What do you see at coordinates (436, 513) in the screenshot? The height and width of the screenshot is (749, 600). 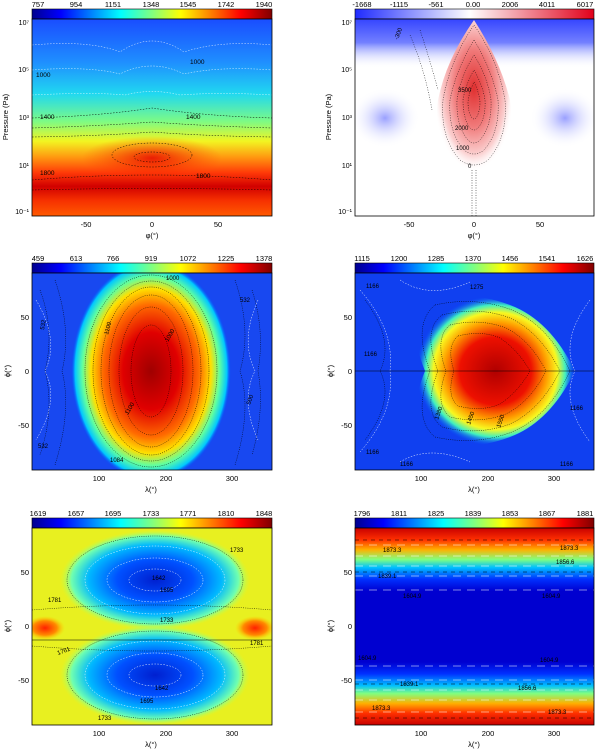 I see `colorbar-6-tick: 1825` at bounding box center [436, 513].